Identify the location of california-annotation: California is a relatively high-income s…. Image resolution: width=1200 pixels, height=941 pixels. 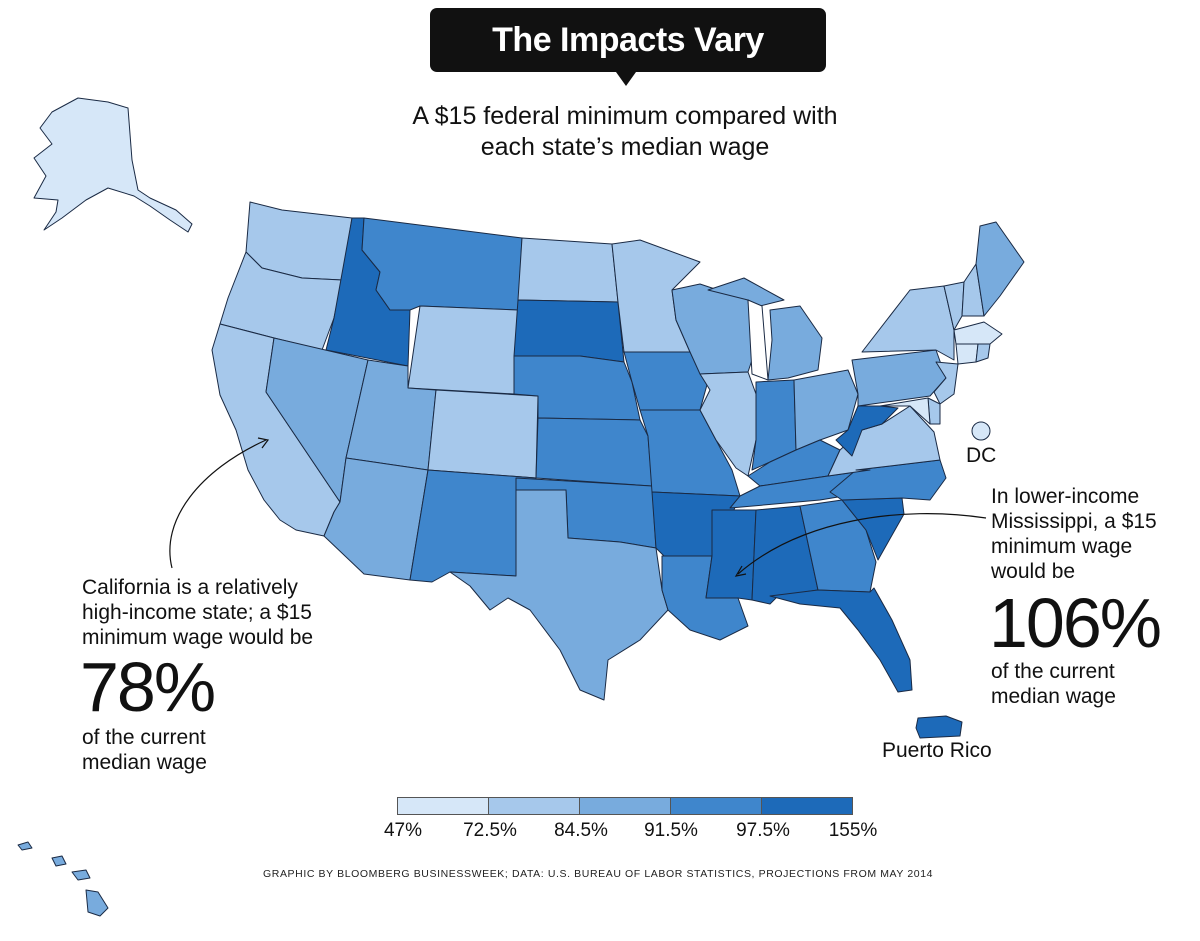
(197, 612).